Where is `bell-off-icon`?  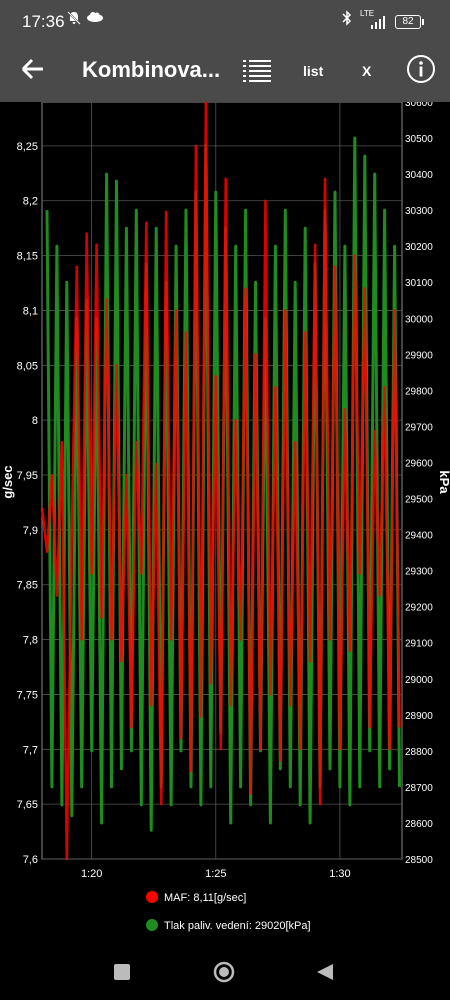 bell-off-icon is located at coordinates (74, 20).